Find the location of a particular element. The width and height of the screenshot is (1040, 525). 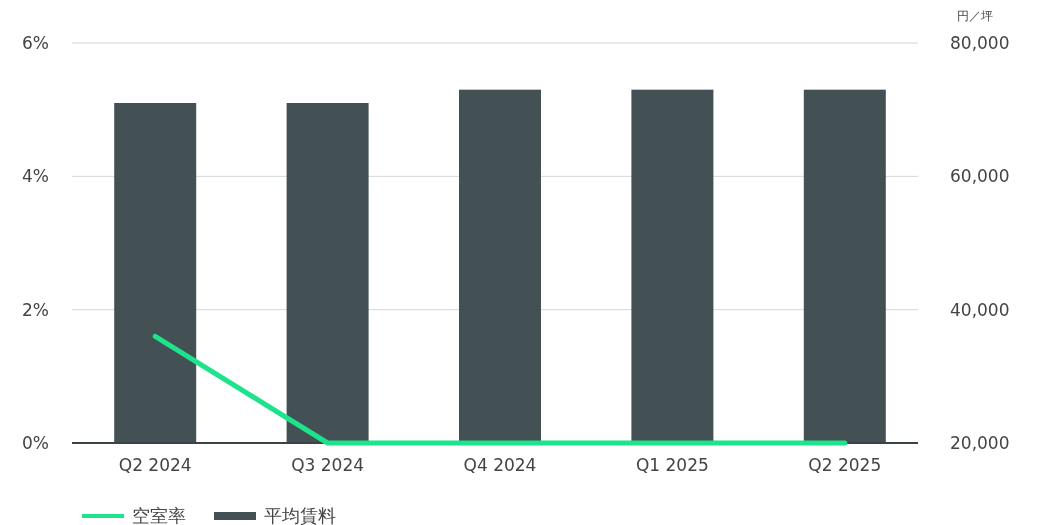

x-tick-label: Q4 2024 is located at coordinates (500, 465).